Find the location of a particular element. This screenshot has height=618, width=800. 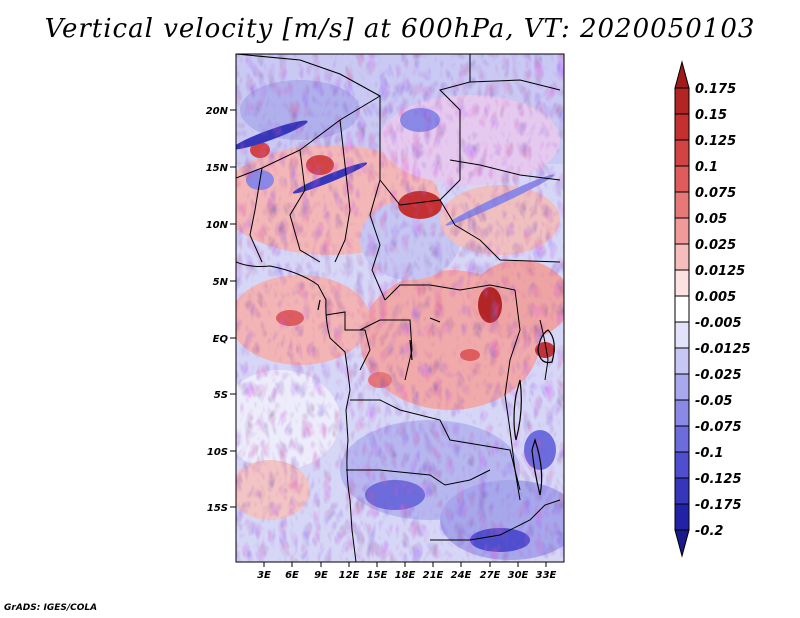

colorbar-label: 0.05 is located at coordinates (711, 219).